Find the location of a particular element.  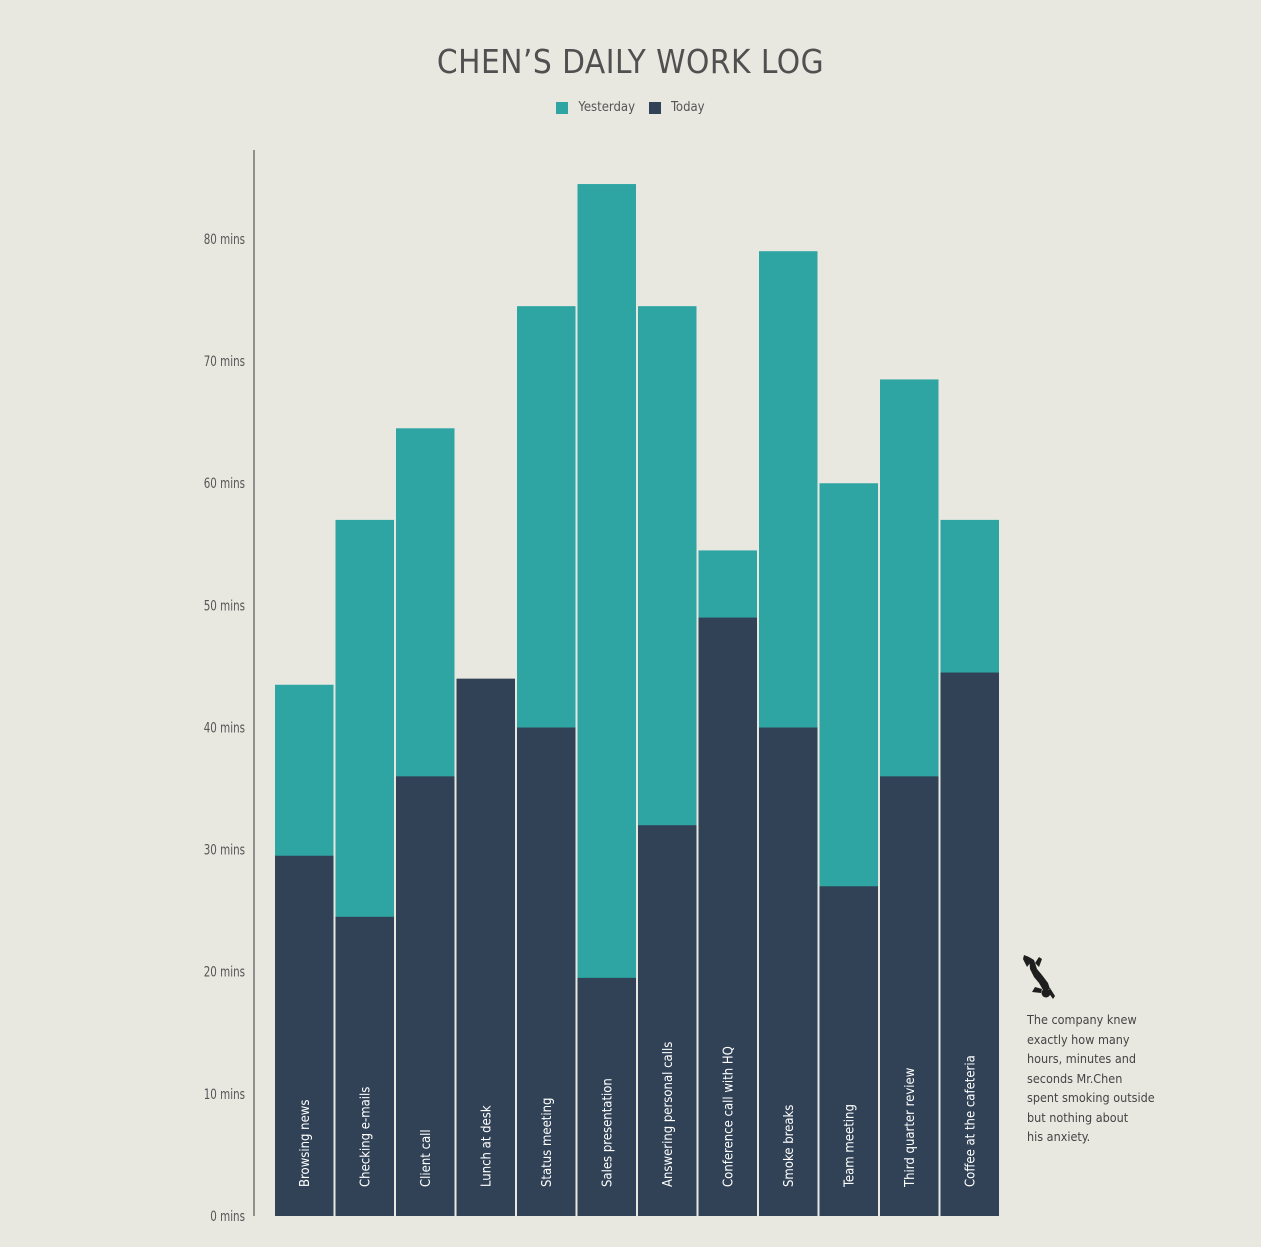

y-tick-label: 60 mins is located at coordinates (224, 484).